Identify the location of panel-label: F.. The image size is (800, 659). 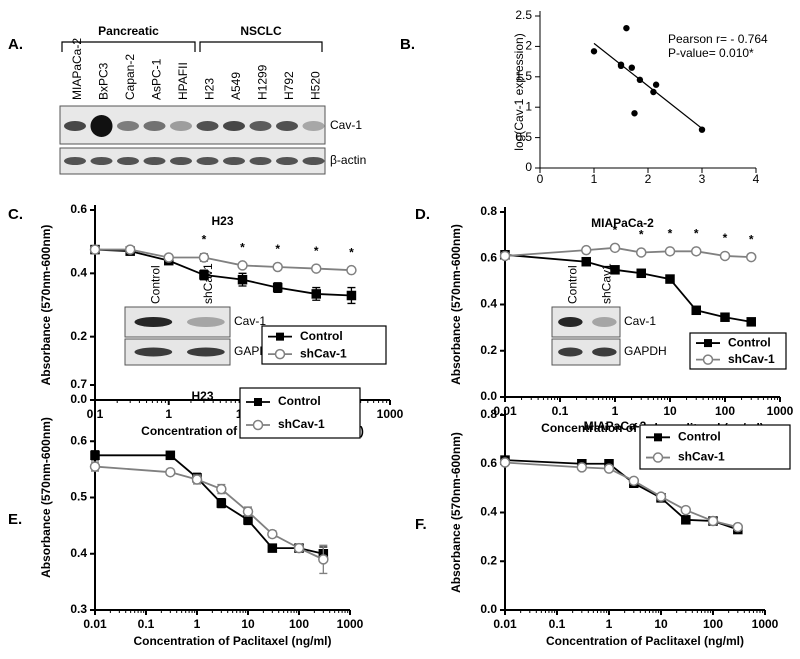
(421, 524).